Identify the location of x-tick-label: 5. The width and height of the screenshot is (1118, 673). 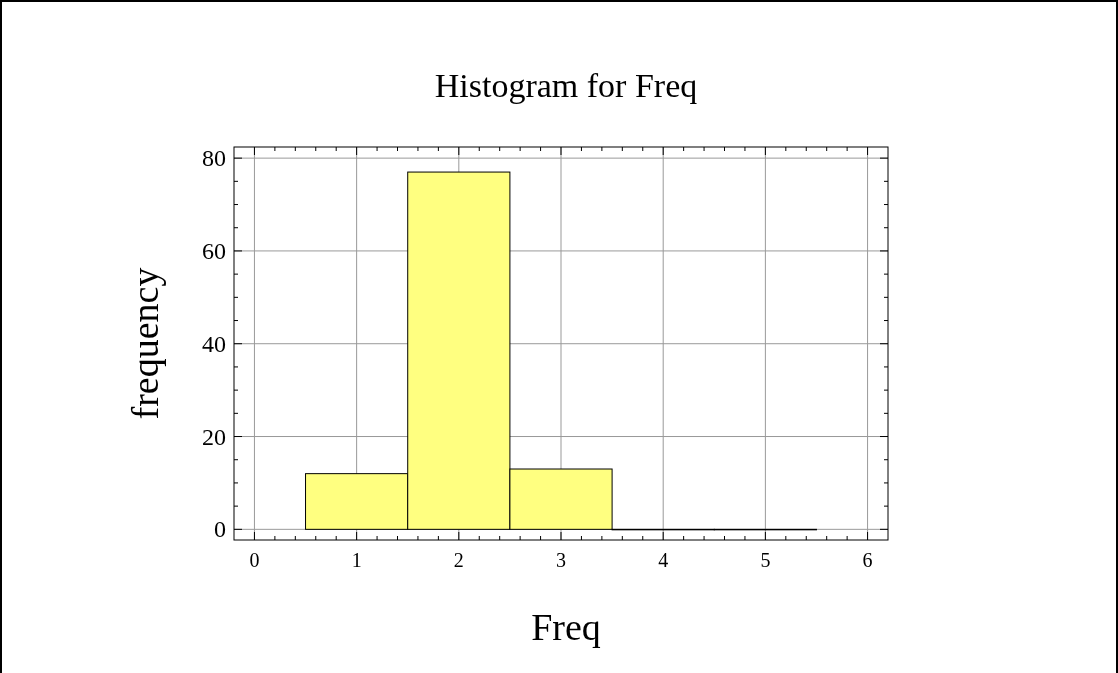
(765, 560).